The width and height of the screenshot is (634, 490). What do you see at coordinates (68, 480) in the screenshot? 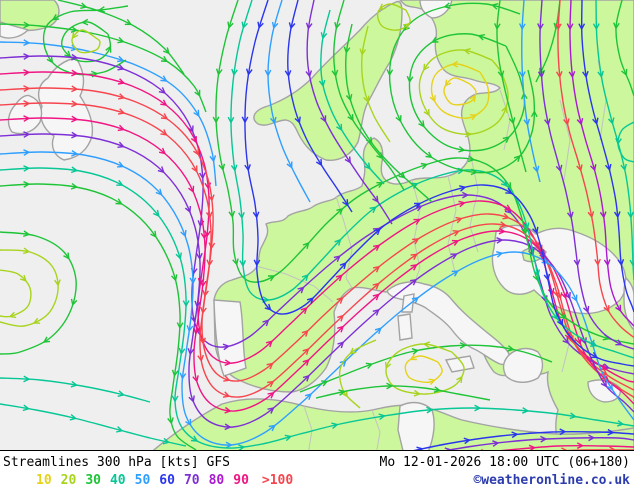
I see `scale-value-20: 20` at bounding box center [68, 480].